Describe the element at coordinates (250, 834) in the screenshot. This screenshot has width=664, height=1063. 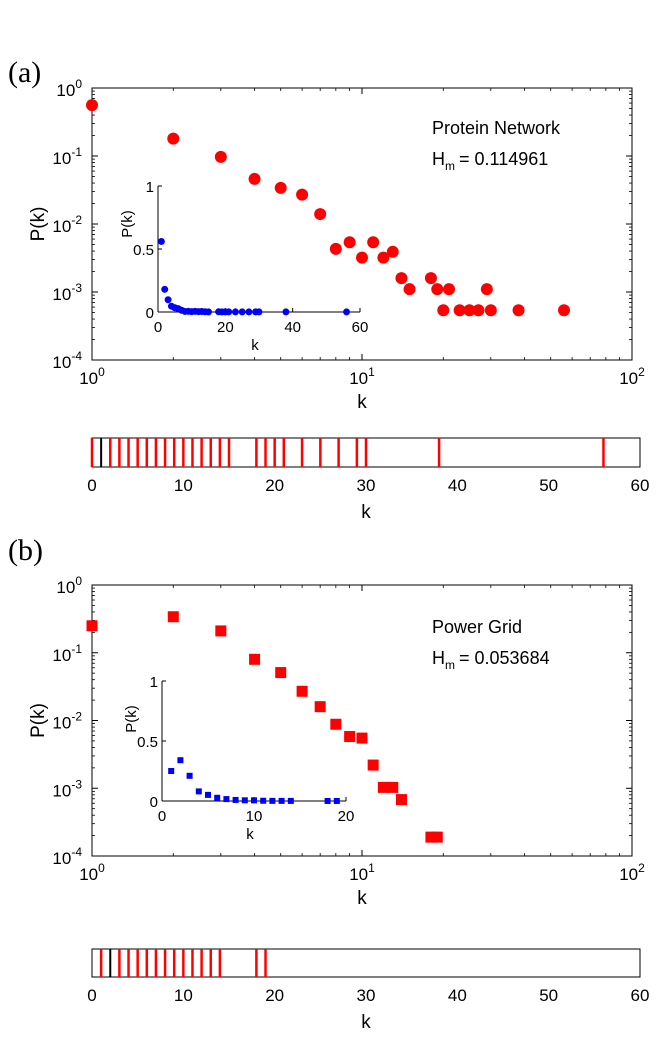
I see `inset-x-axis-label: k` at that location.